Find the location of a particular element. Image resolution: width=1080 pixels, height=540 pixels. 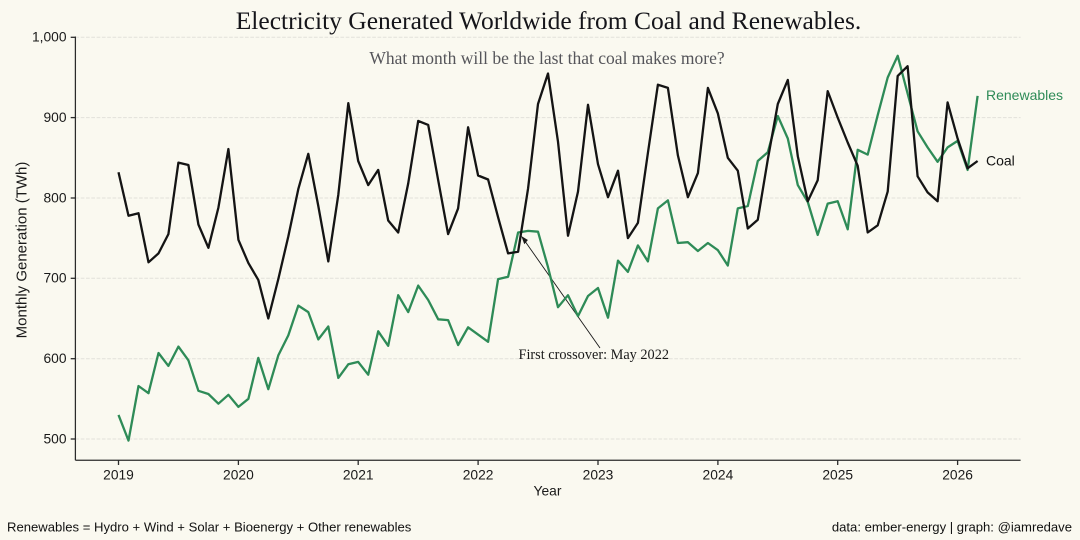

svg-text: 2023 is located at coordinates (598, 475).